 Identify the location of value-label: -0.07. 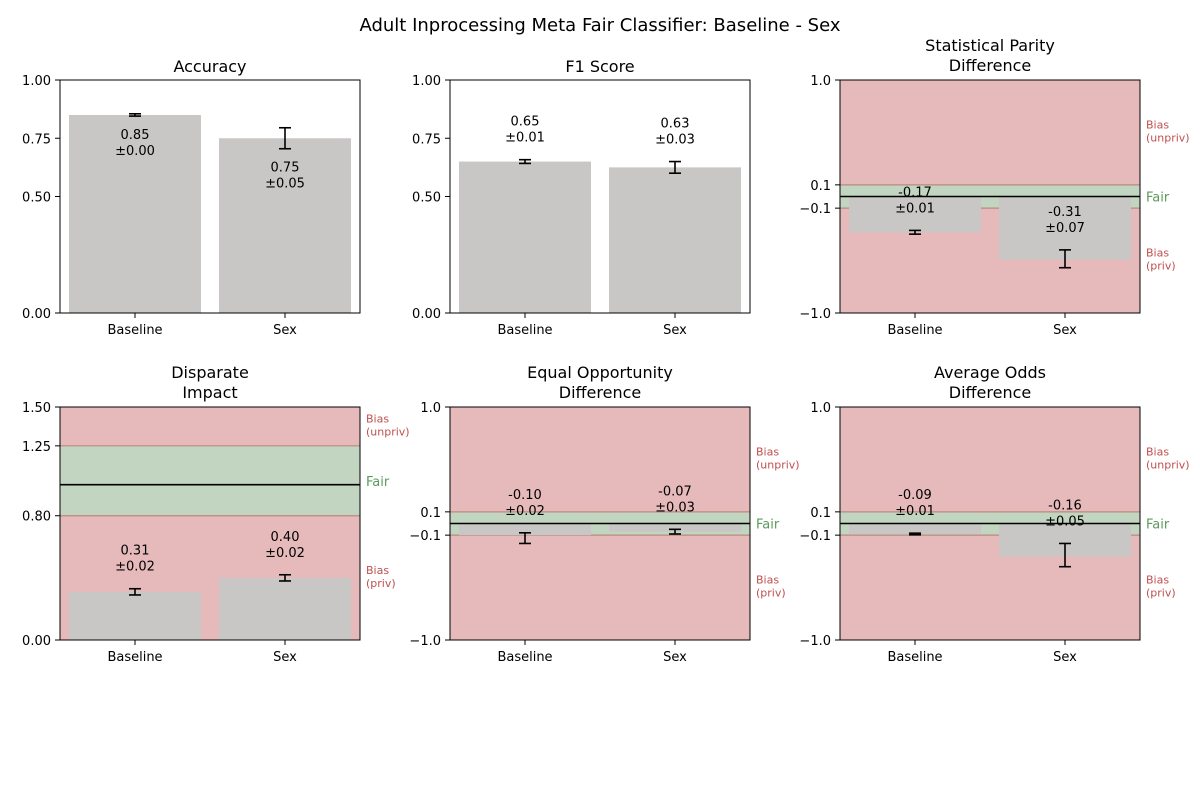
(675, 491).